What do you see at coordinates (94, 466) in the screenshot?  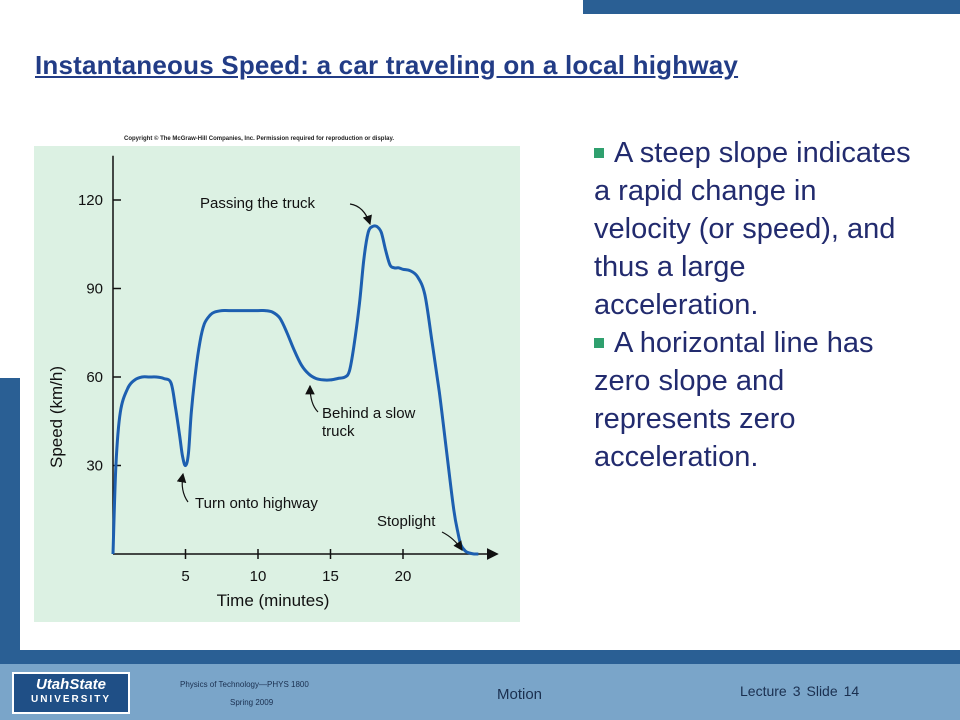 I see `y-tick-label: 30` at bounding box center [94, 466].